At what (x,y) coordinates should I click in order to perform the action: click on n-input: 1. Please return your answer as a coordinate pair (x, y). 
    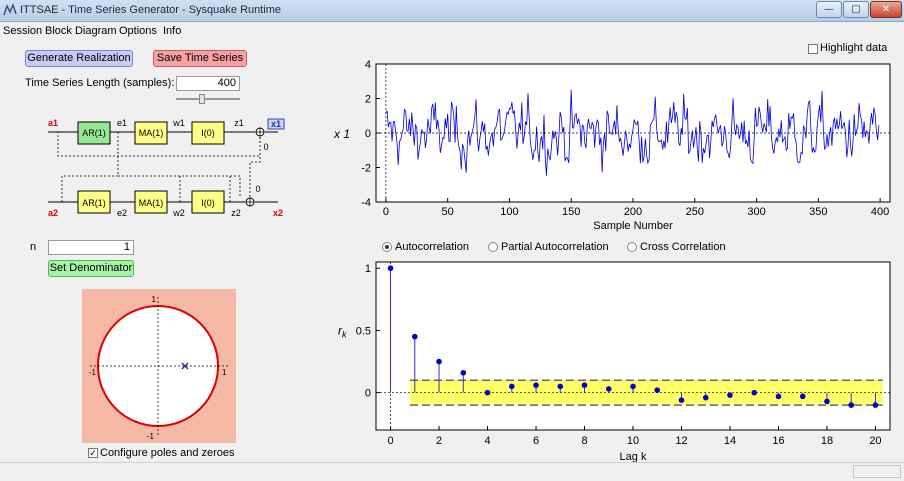
    Looking at the image, I should click on (91, 247).